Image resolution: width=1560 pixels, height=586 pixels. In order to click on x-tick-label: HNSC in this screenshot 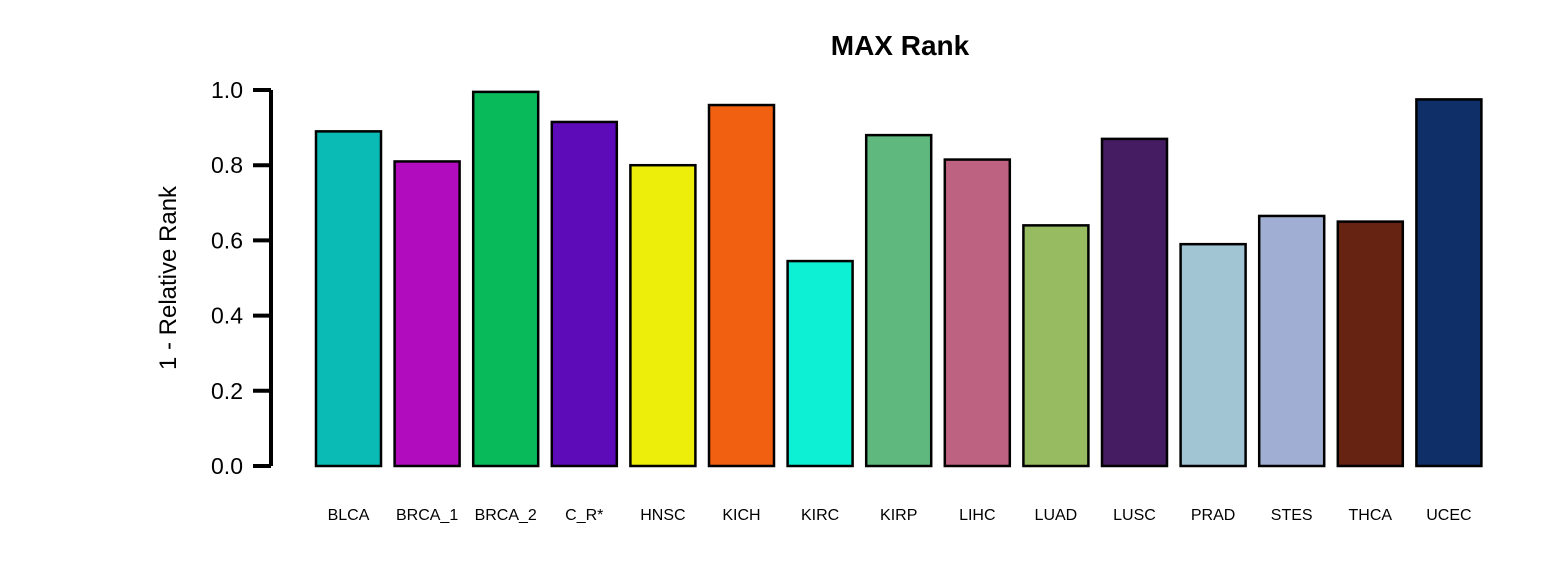, I will do `click(662, 515)`.